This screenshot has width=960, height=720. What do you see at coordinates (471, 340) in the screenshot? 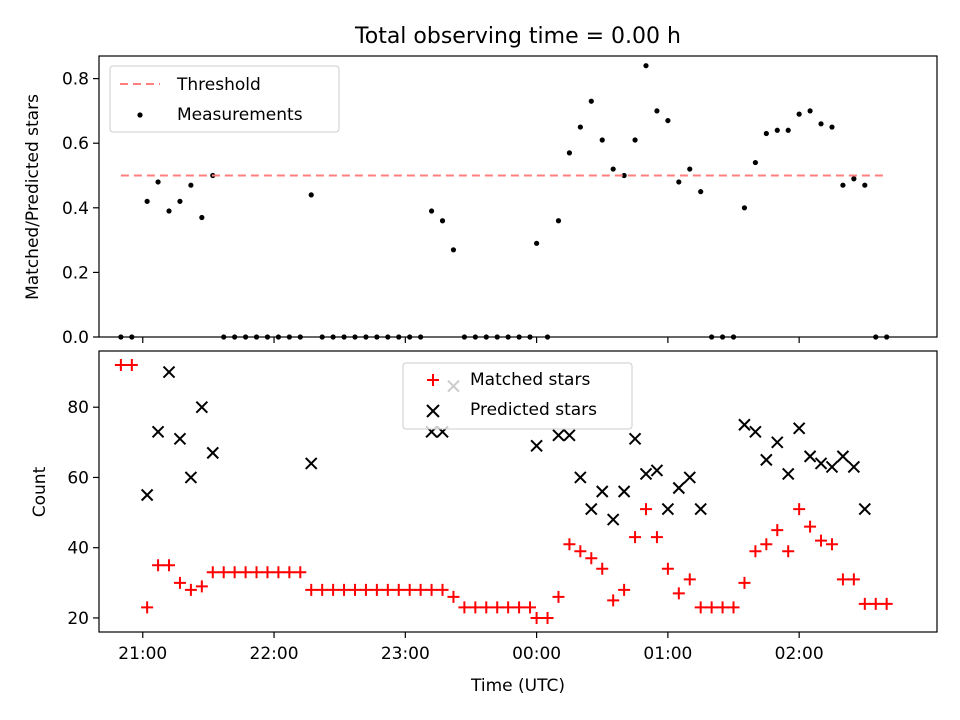
I see `top-x-ticks` at bounding box center [471, 340].